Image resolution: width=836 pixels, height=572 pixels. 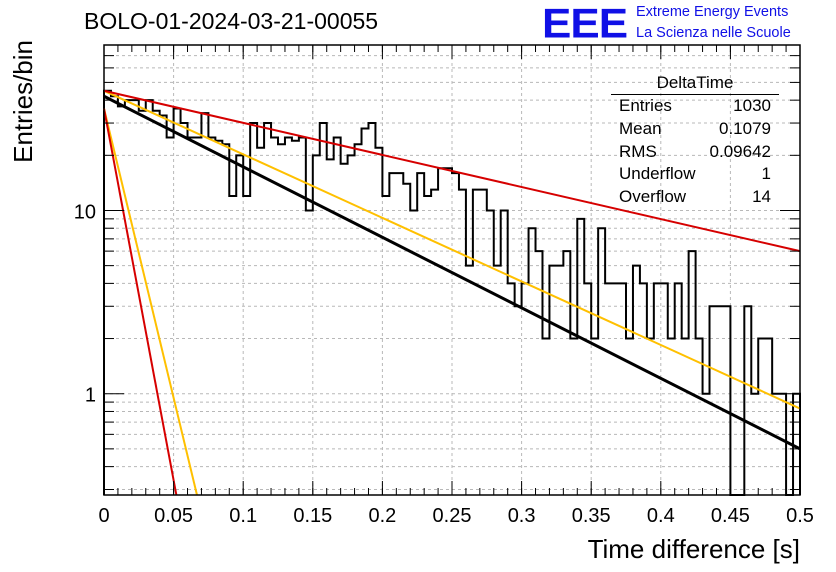 What do you see at coordinates (243, 516) in the screenshot?
I see `x-tick-label: 0.1` at bounding box center [243, 516].